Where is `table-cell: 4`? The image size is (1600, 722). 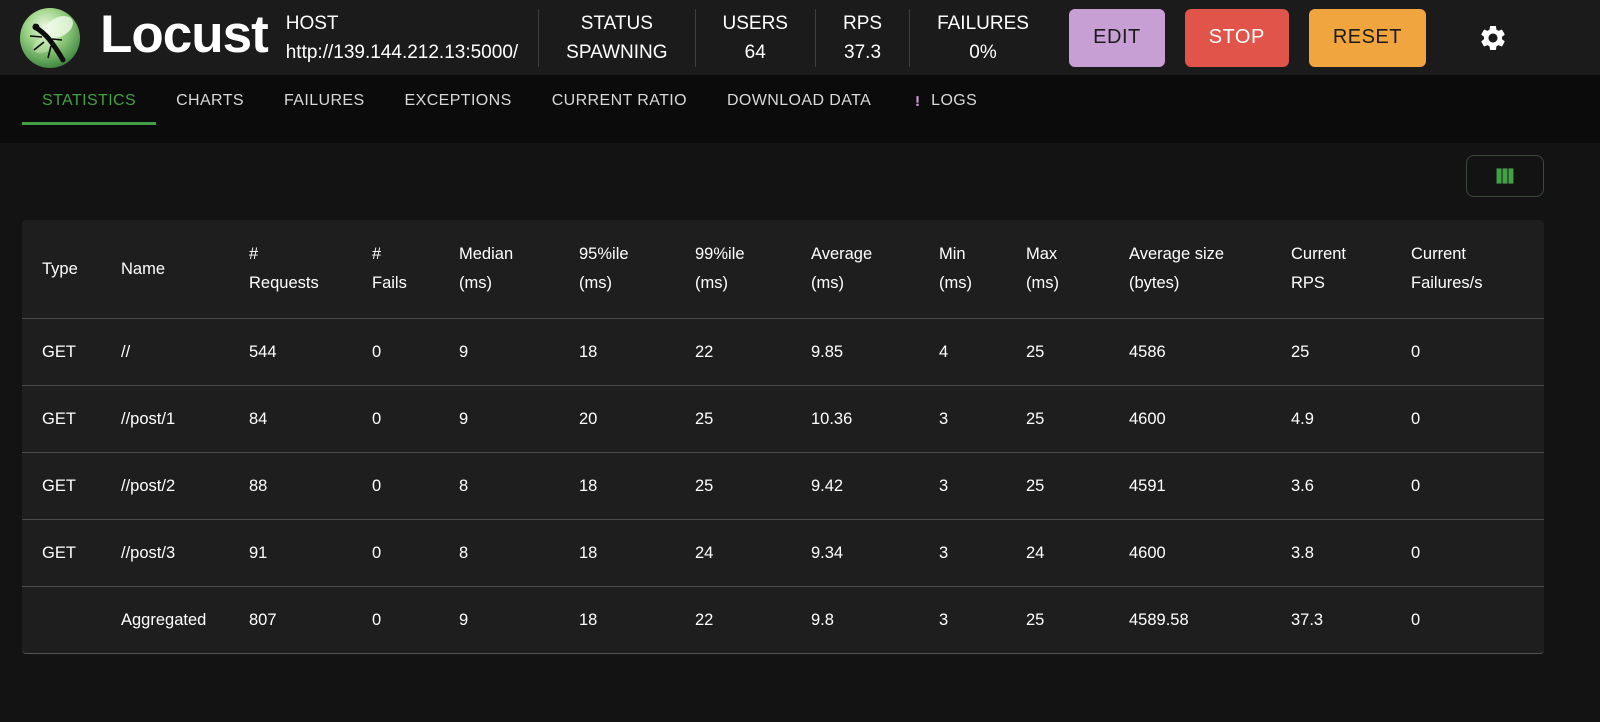 table-cell: 4 is located at coordinates (944, 352).